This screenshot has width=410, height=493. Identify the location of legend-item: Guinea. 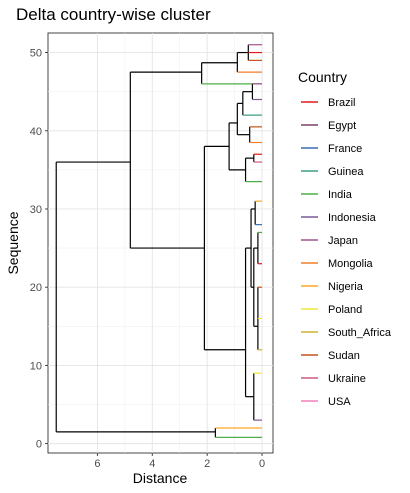
(332, 172).